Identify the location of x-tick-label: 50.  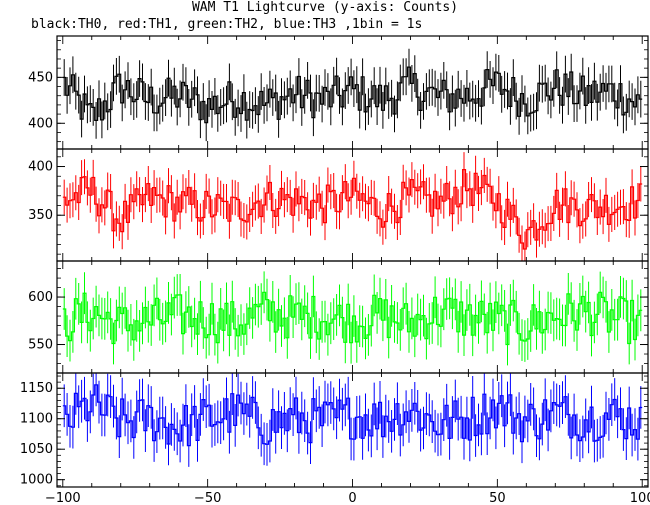
(497, 498).